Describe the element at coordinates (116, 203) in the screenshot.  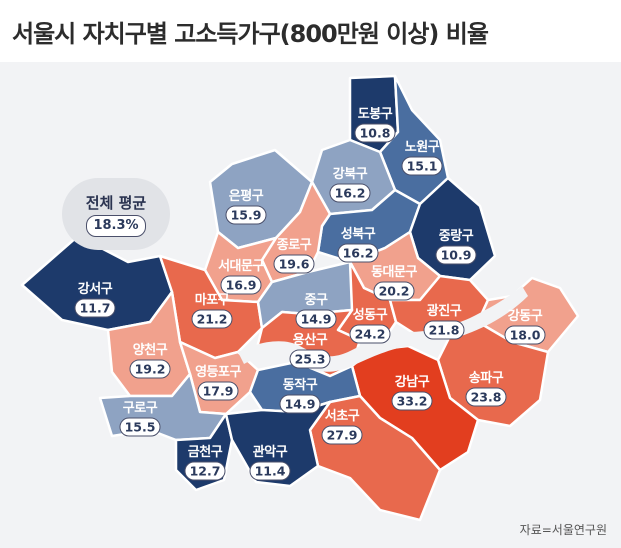
I see `average-label: 전체 평균` at that location.